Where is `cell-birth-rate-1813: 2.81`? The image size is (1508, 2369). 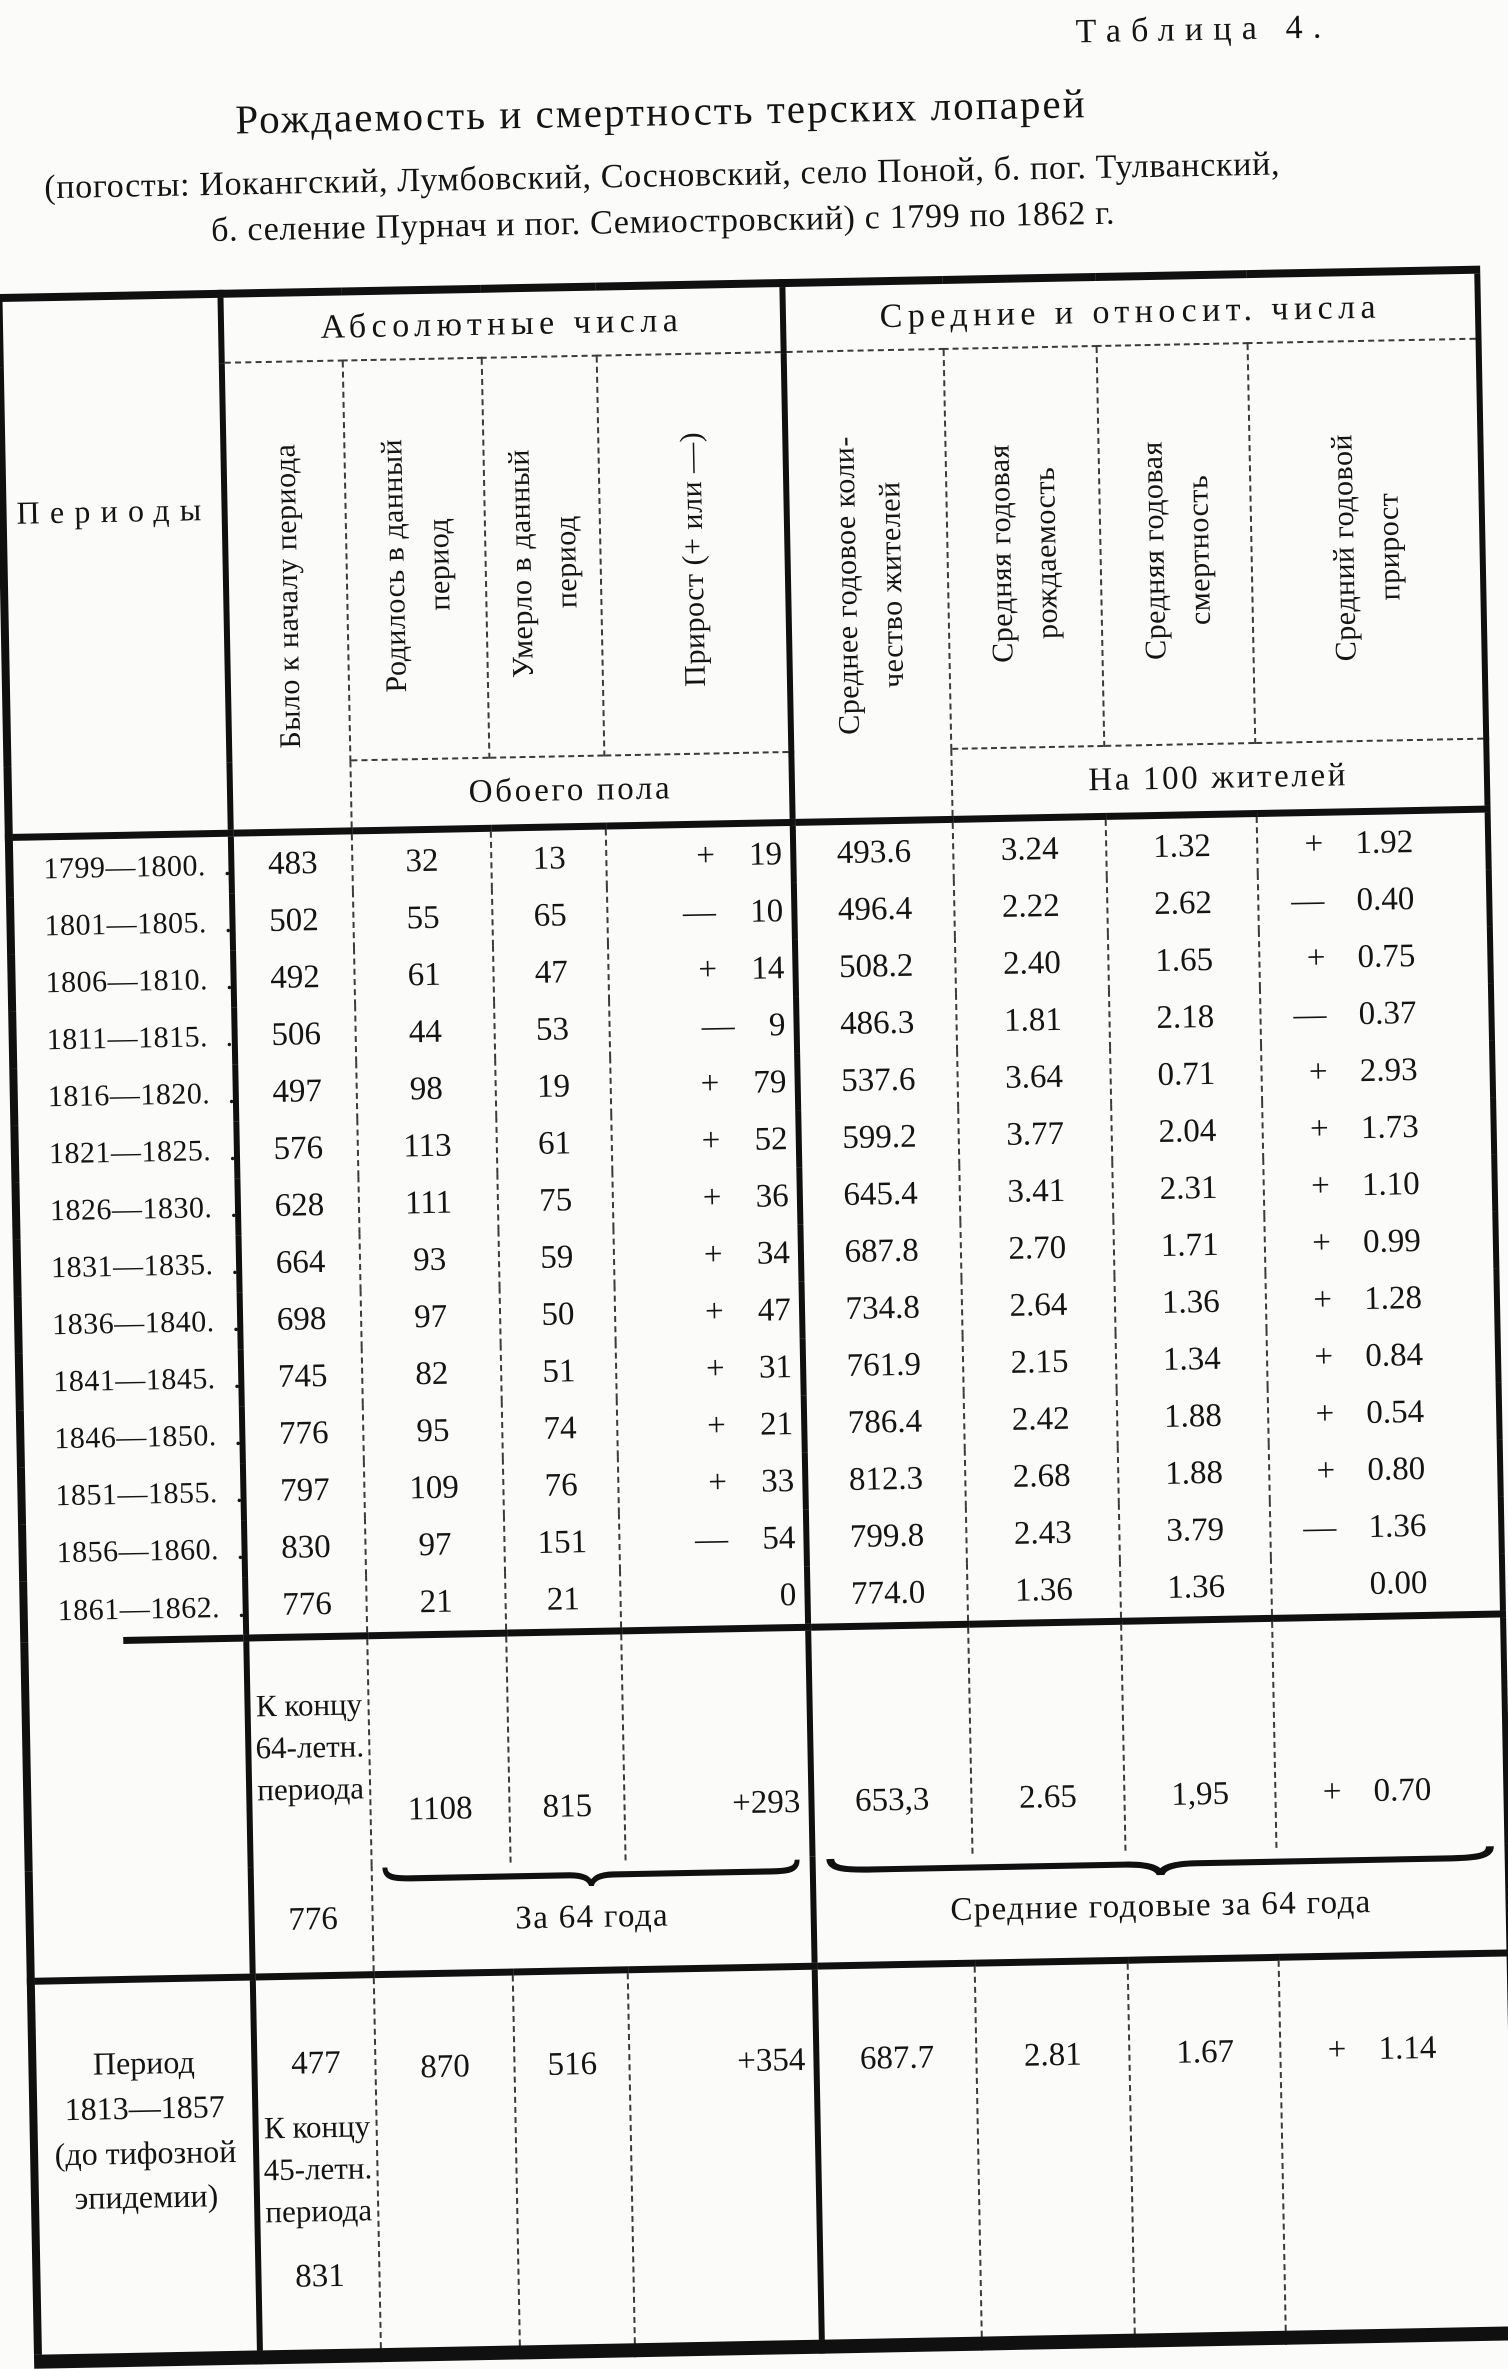
cell-birth-rate-1813: 2.81 is located at coordinates (1055, 2152).